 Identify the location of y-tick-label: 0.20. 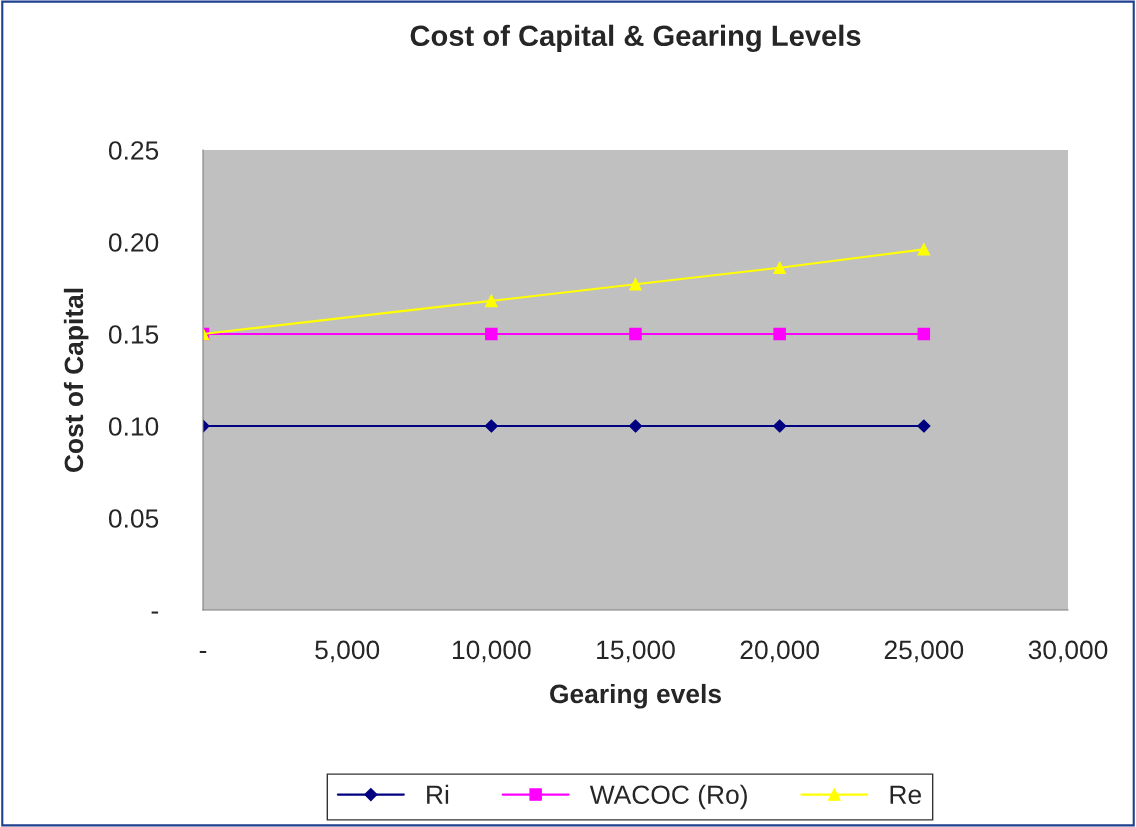
(133, 242).